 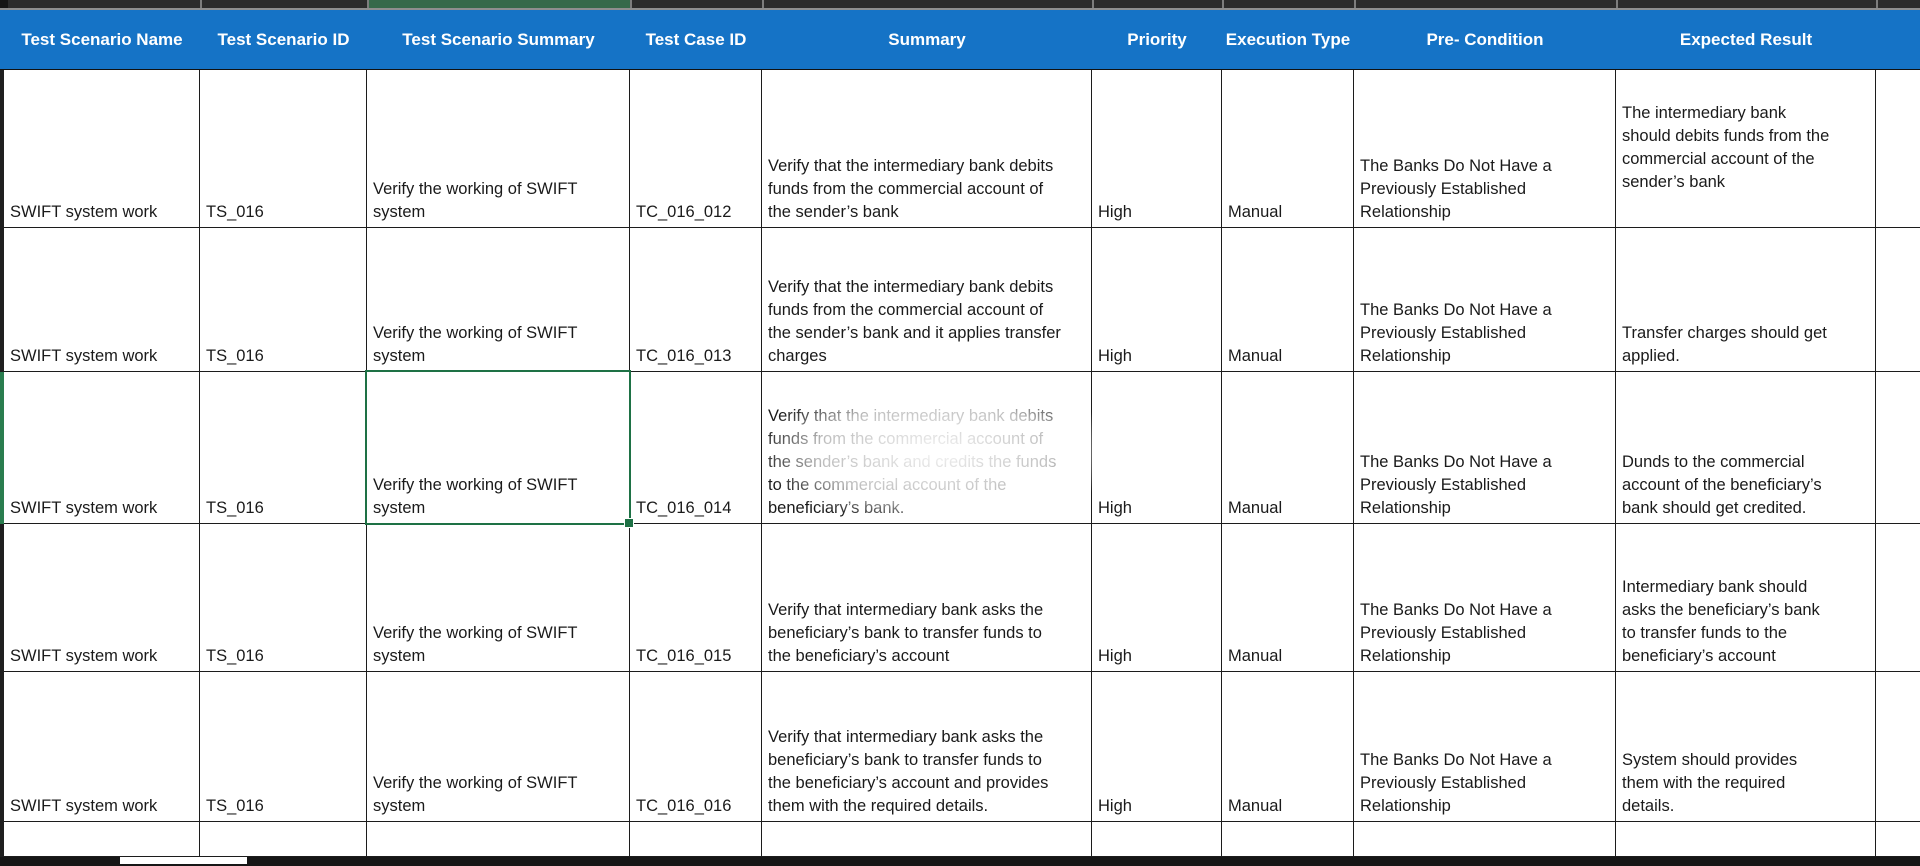 What do you see at coordinates (927, 39) in the screenshot?
I see `column-header-summary: Summary` at bounding box center [927, 39].